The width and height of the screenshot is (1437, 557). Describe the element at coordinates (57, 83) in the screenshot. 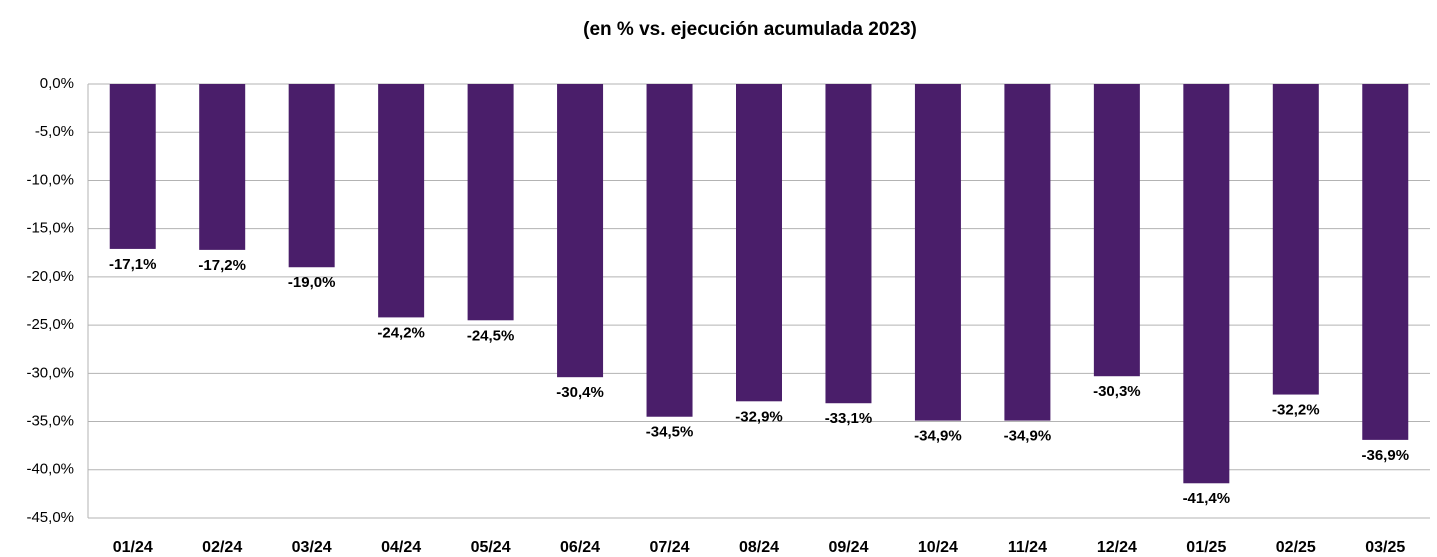

I see `y-tick-label: 0,0%` at that location.